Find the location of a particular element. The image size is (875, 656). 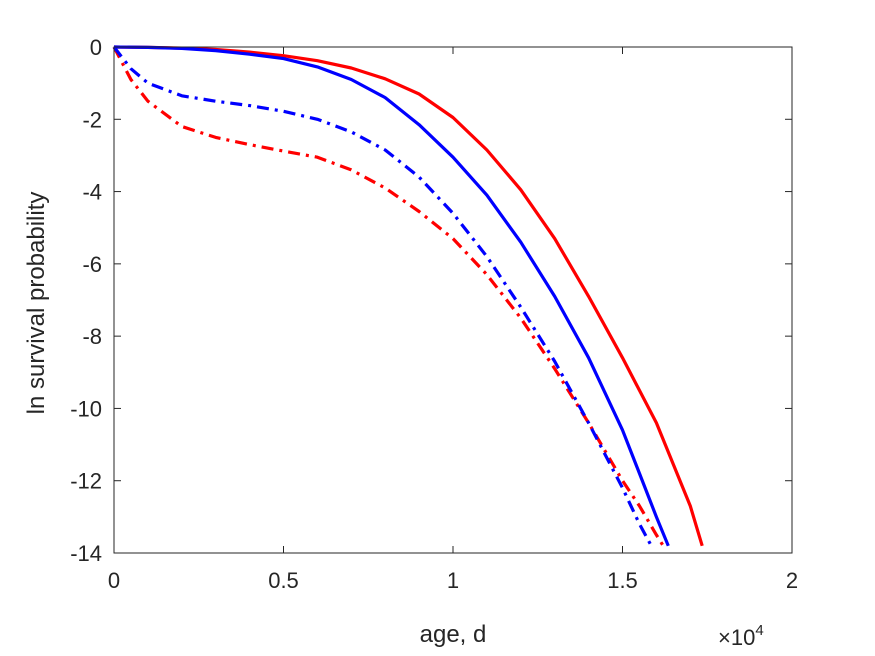

x-tick-label: 1 is located at coordinates (453, 580).